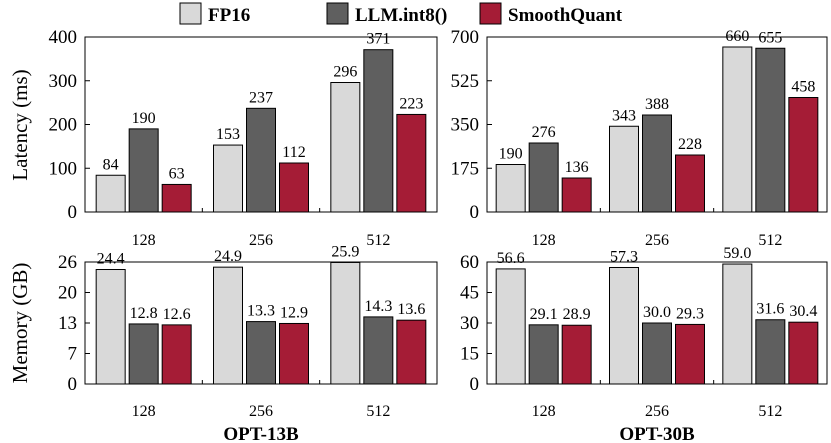 This screenshot has height=443, width=831. Describe the element at coordinates (294, 312) in the screenshot. I see `data-label-smoothquant-256: 12.9` at that location.